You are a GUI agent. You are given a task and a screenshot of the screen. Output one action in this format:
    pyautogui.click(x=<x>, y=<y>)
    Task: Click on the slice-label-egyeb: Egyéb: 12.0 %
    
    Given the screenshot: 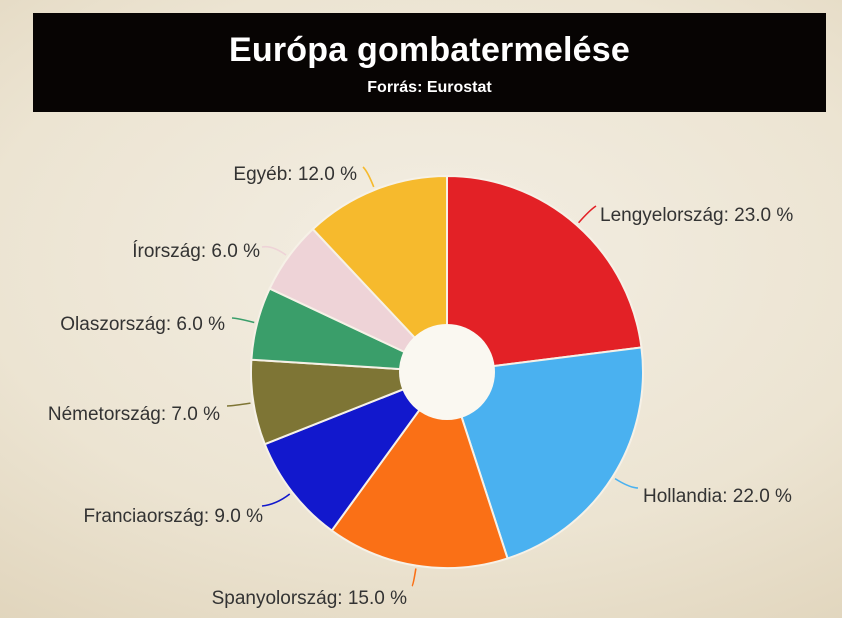 What is the action you would take?
    pyautogui.click(x=295, y=174)
    